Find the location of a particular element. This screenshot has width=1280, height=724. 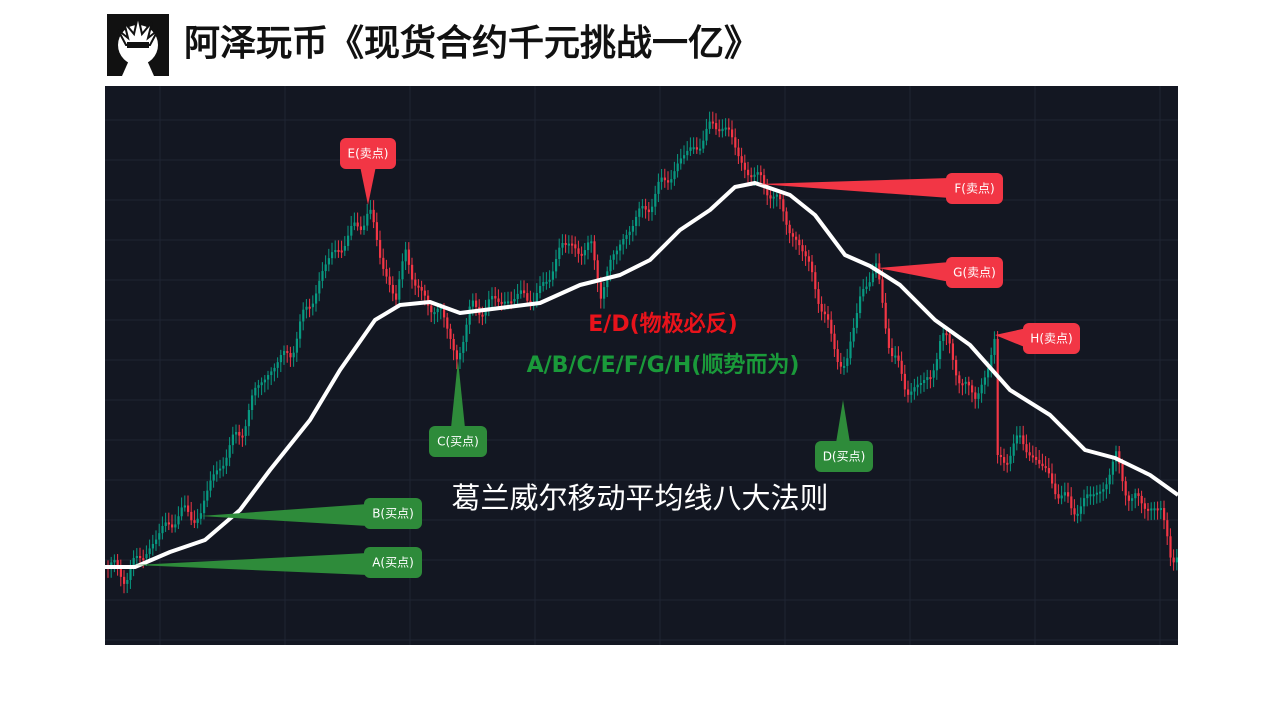

callout-label: F(卖点) is located at coordinates (974, 189).